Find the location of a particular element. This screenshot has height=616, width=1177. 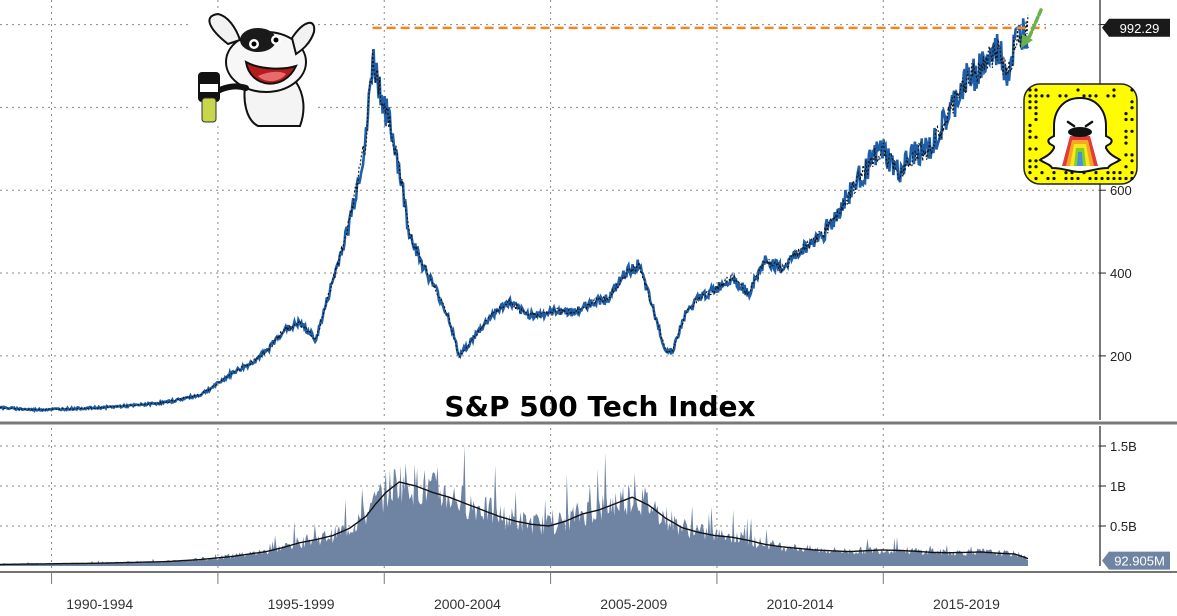

x-period-label-1: 1995-1999 is located at coordinates (301, 604).